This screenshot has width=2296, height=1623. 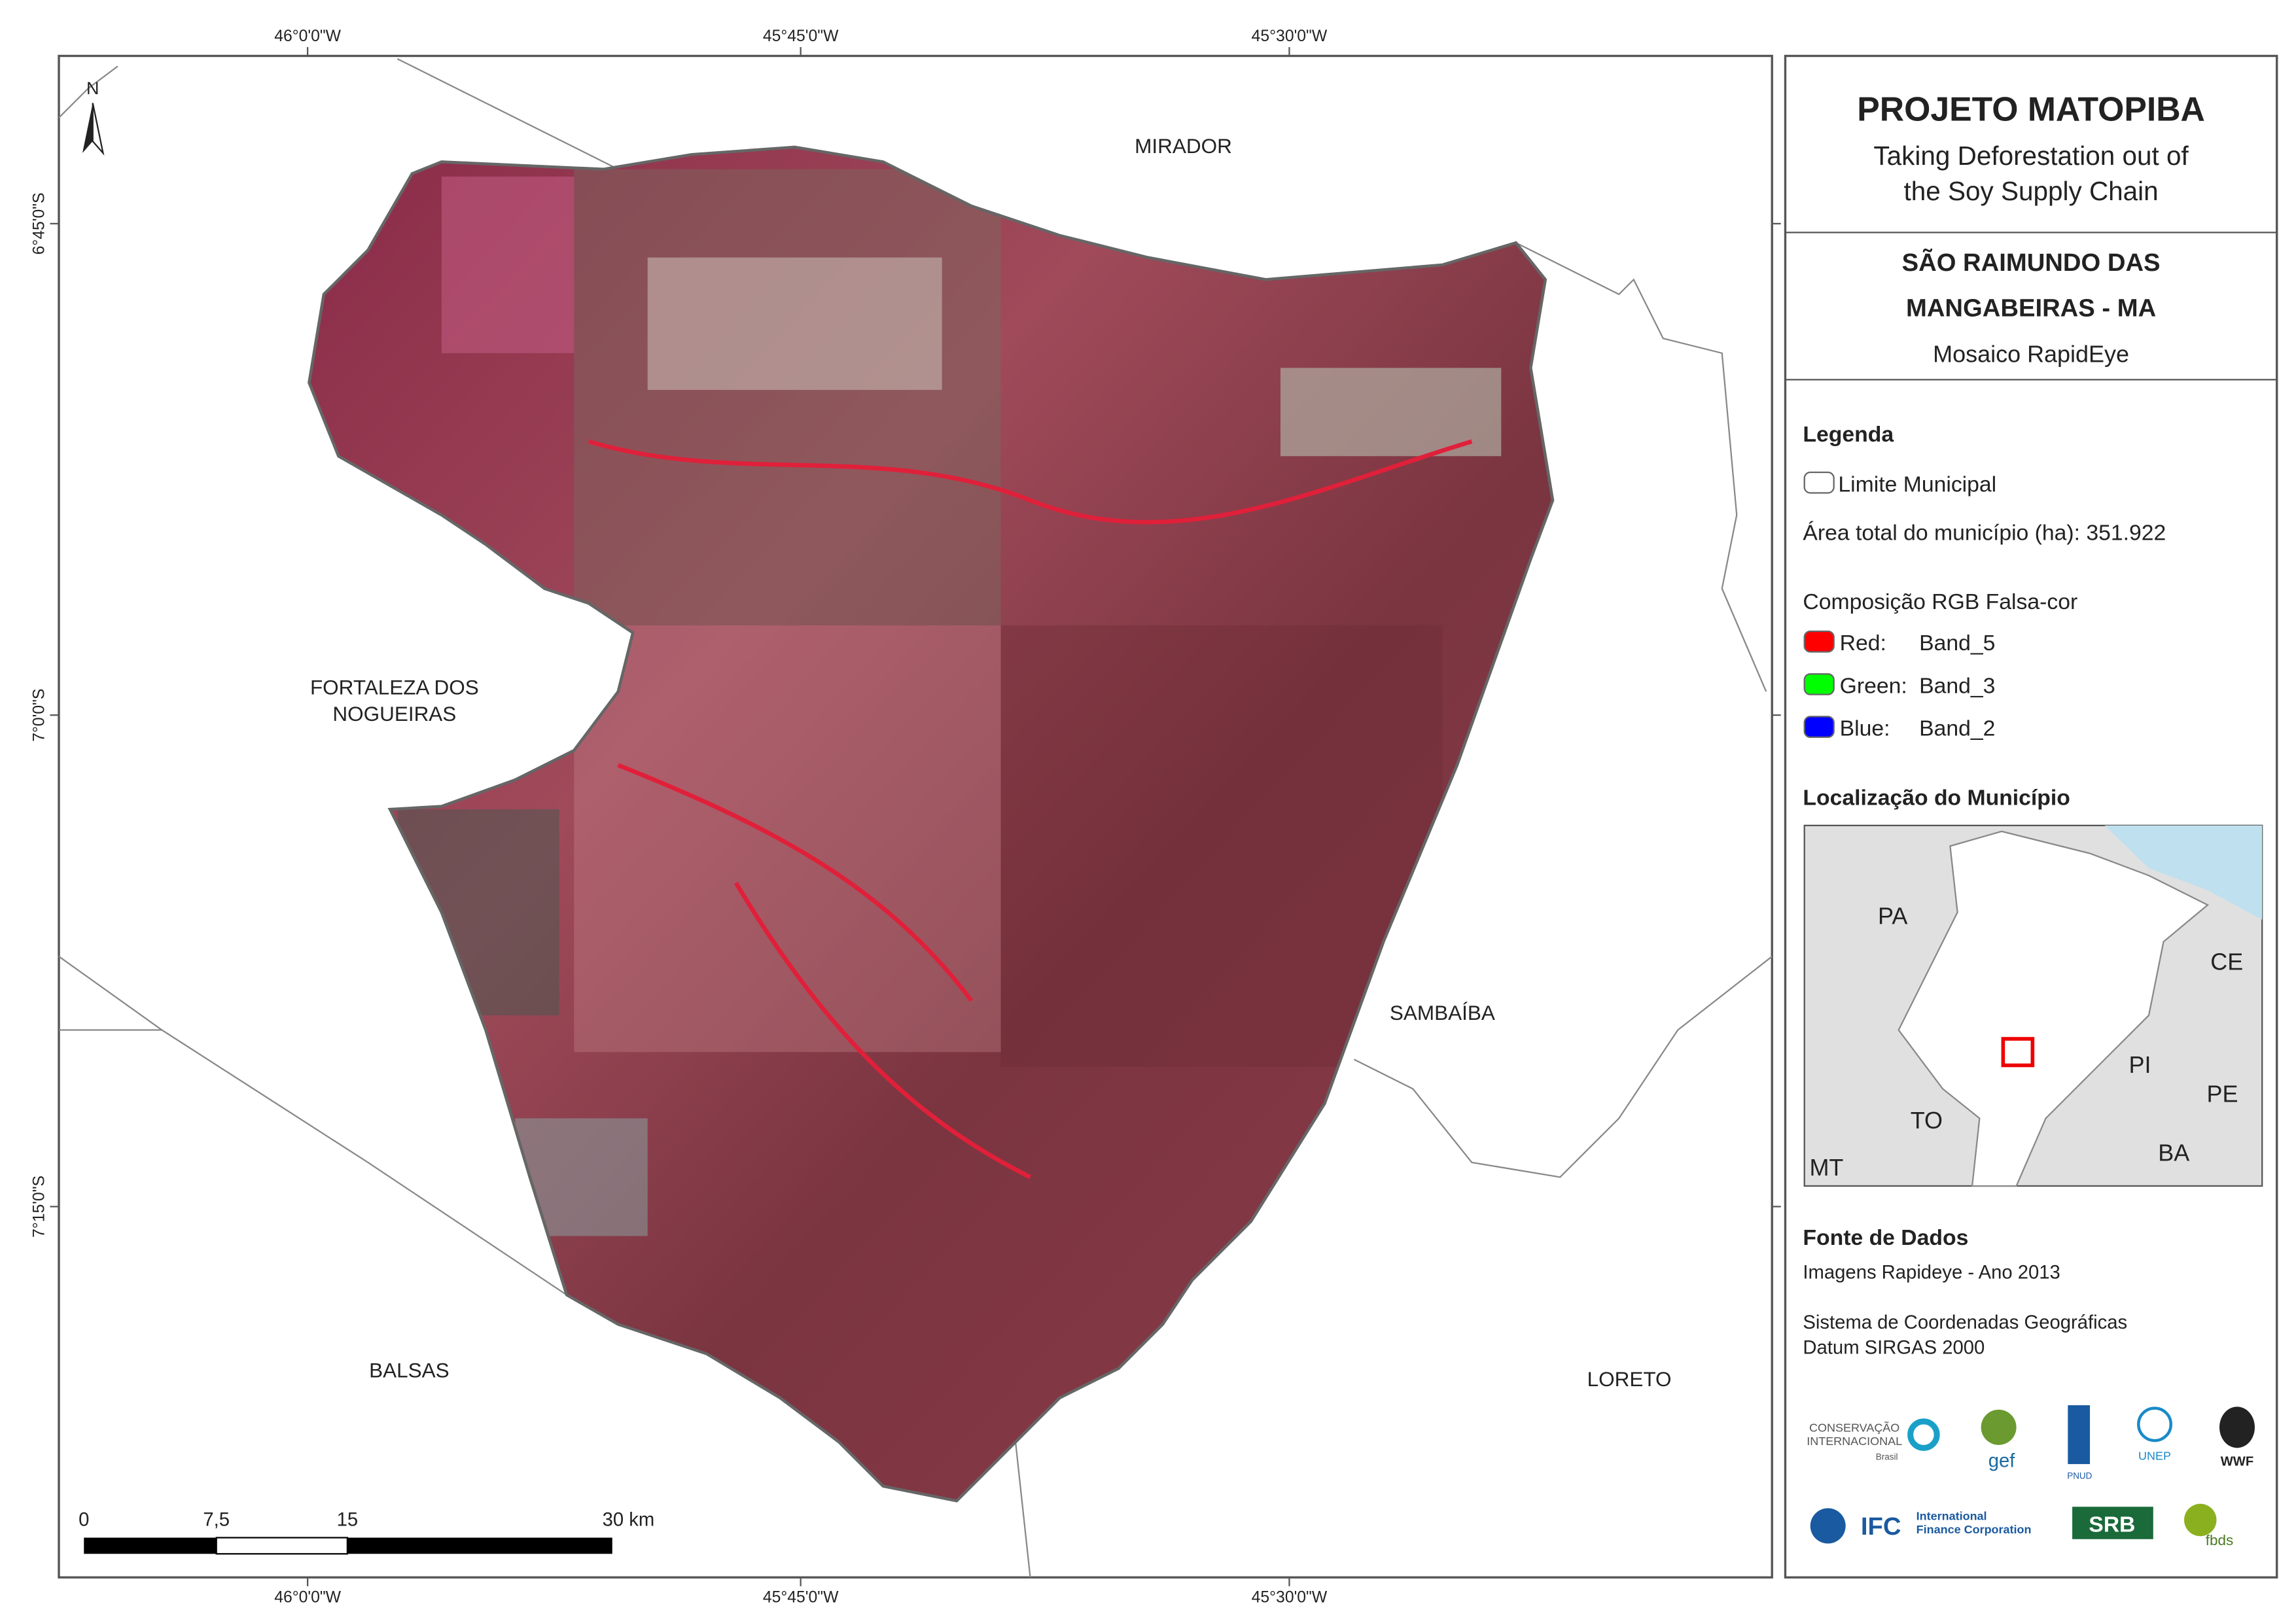 What do you see at coordinates (2031, 191) in the screenshot?
I see `subtitle: the Soy Supply Chain` at bounding box center [2031, 191].